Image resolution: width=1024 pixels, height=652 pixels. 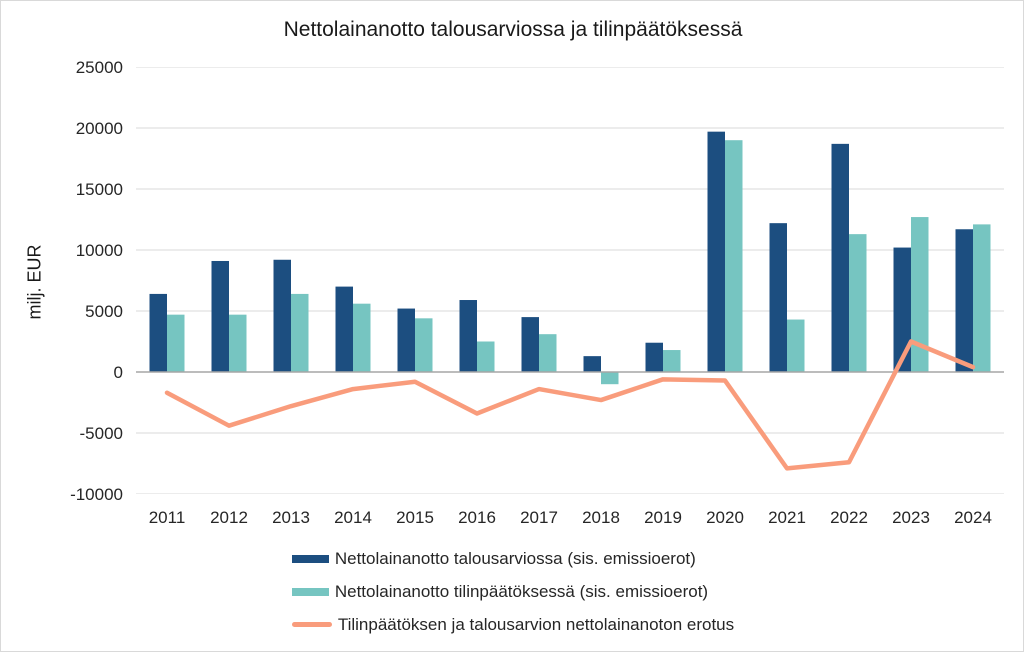 I want to click on x-tick-label-2019: 2019, so click(x=663, y=517).